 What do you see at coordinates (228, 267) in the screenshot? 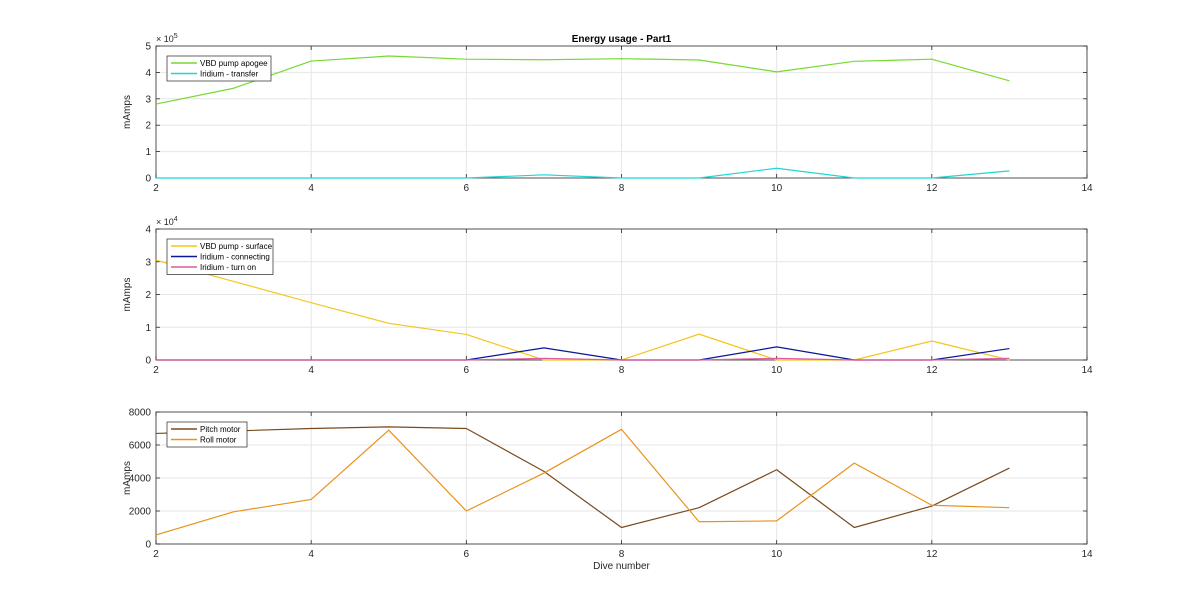
I see `legend-entry: Iridium - turn on` at bounding box center [228, 267].